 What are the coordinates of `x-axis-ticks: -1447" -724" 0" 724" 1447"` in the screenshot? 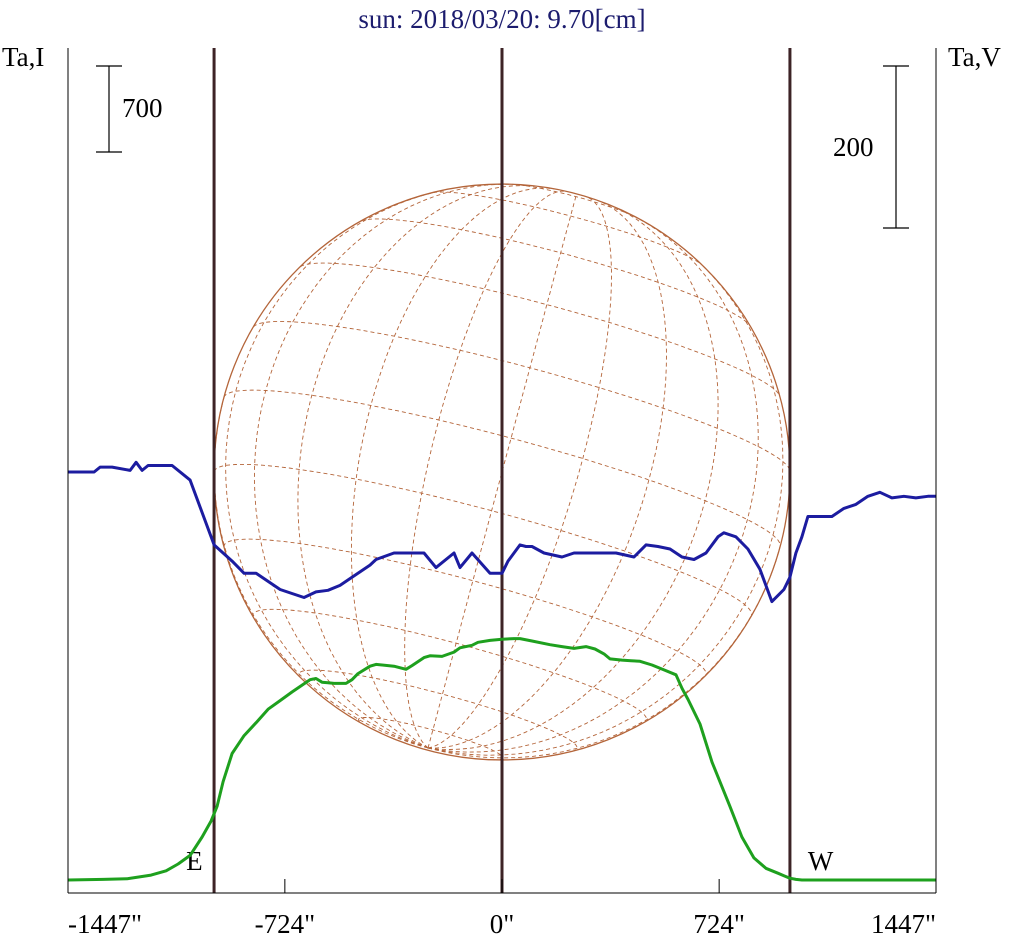 It's located at (502, 909).